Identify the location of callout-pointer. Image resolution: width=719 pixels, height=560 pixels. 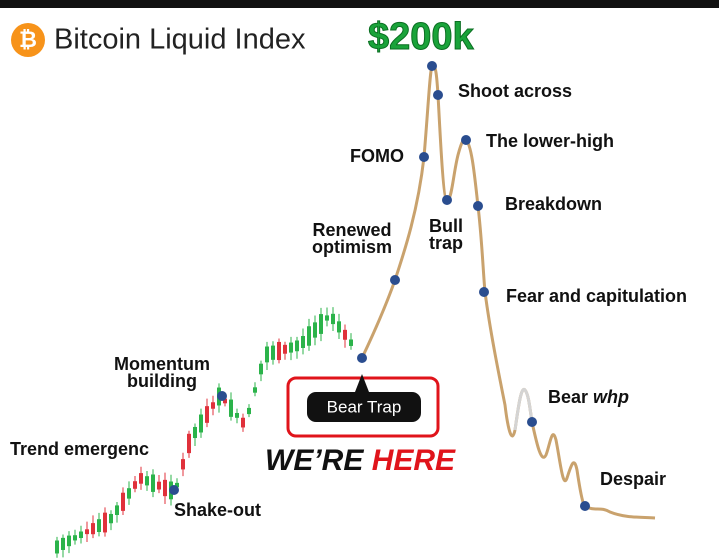
(362, 383).